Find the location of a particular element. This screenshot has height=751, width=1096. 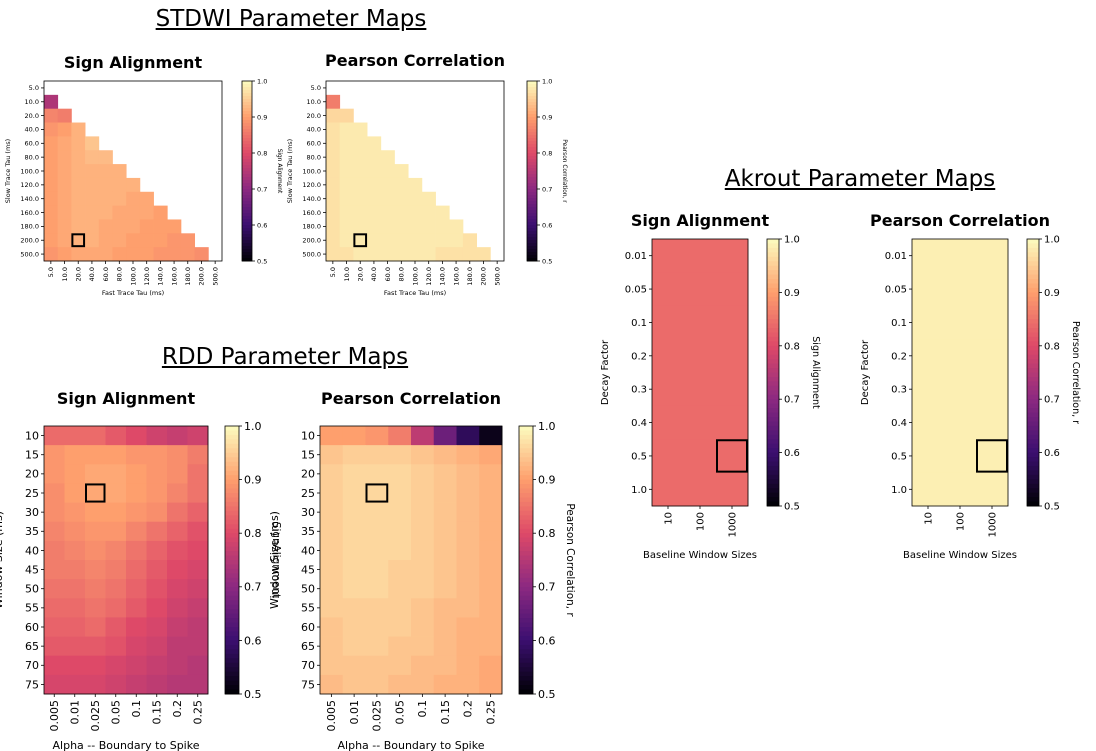

akrout-pearson-correlation-selected-box is located at coordinates (992, 456).